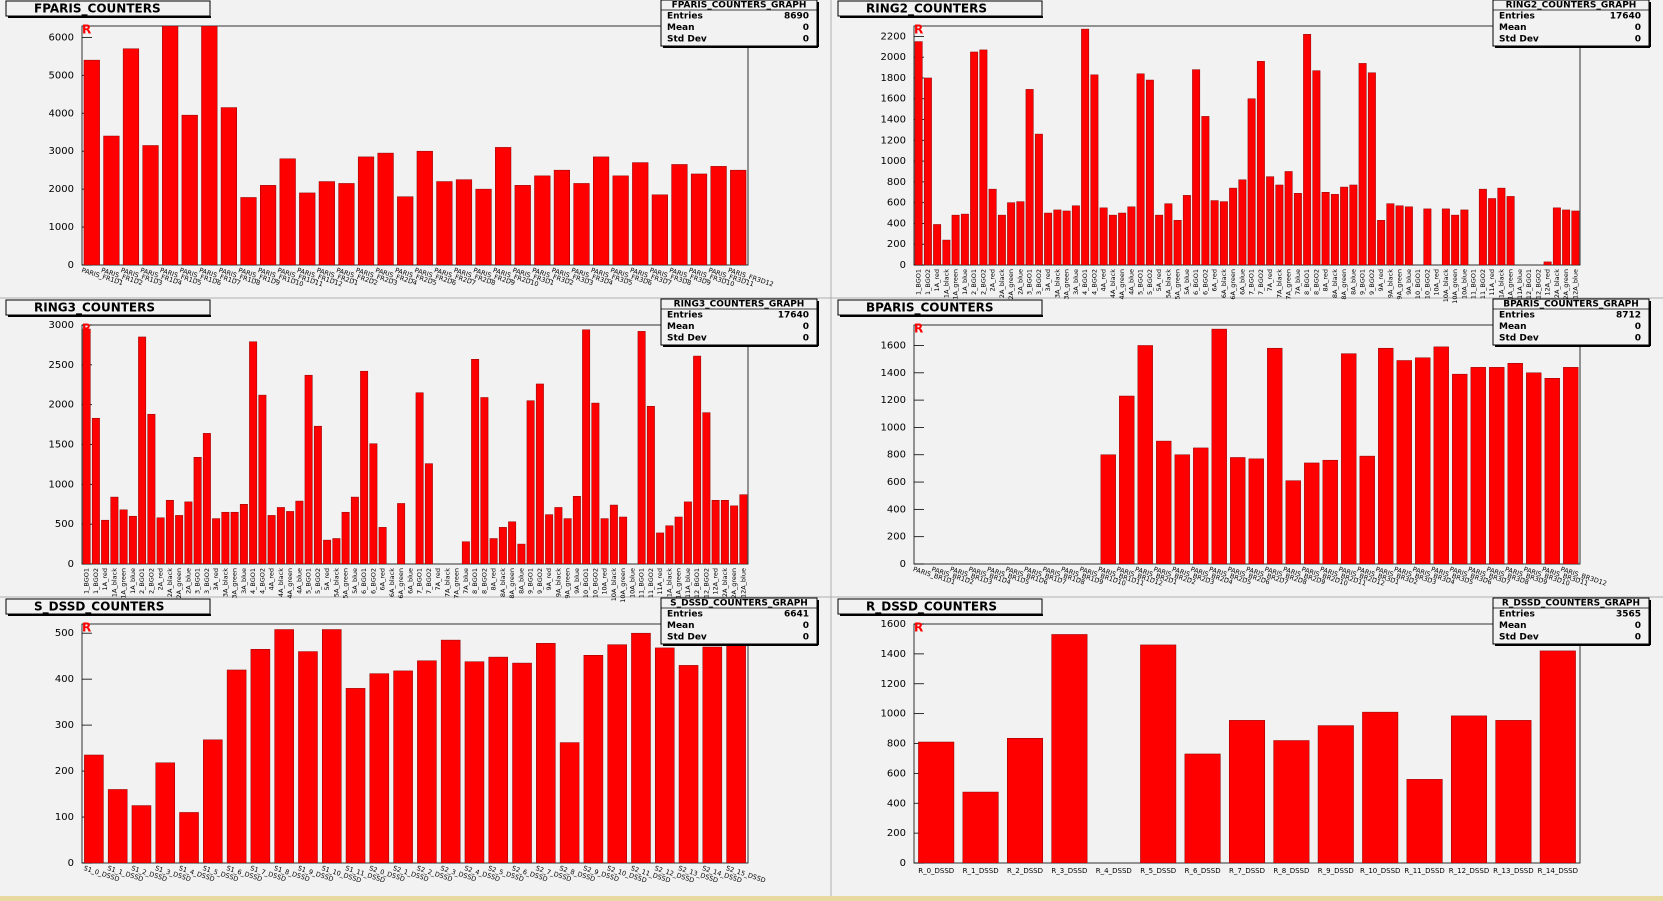  I want to click on x-tick-label: 5_BGO1, so click(1141, 282).